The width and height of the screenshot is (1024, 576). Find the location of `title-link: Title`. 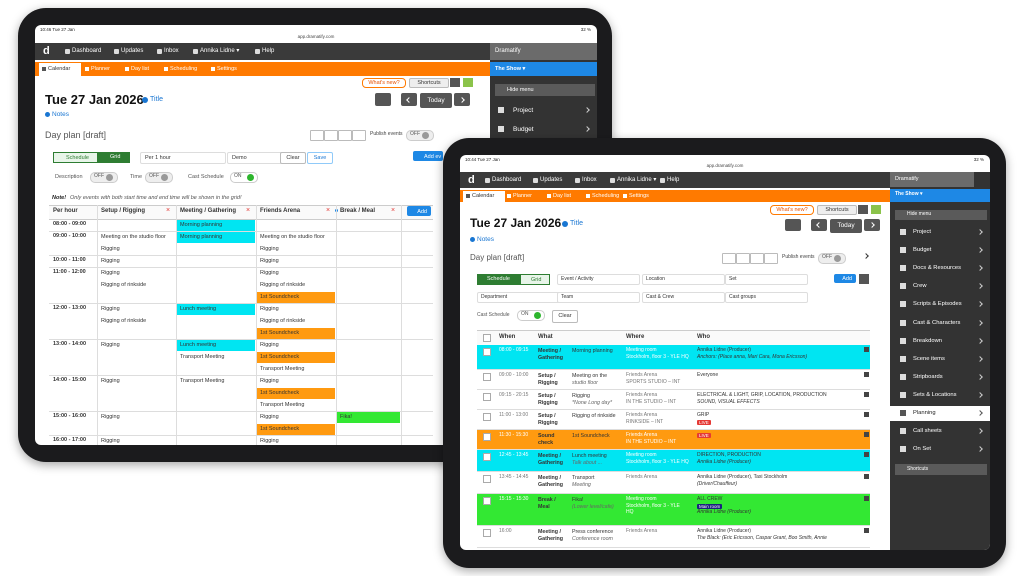

title-link: Title is located at coordinates (156, 99).